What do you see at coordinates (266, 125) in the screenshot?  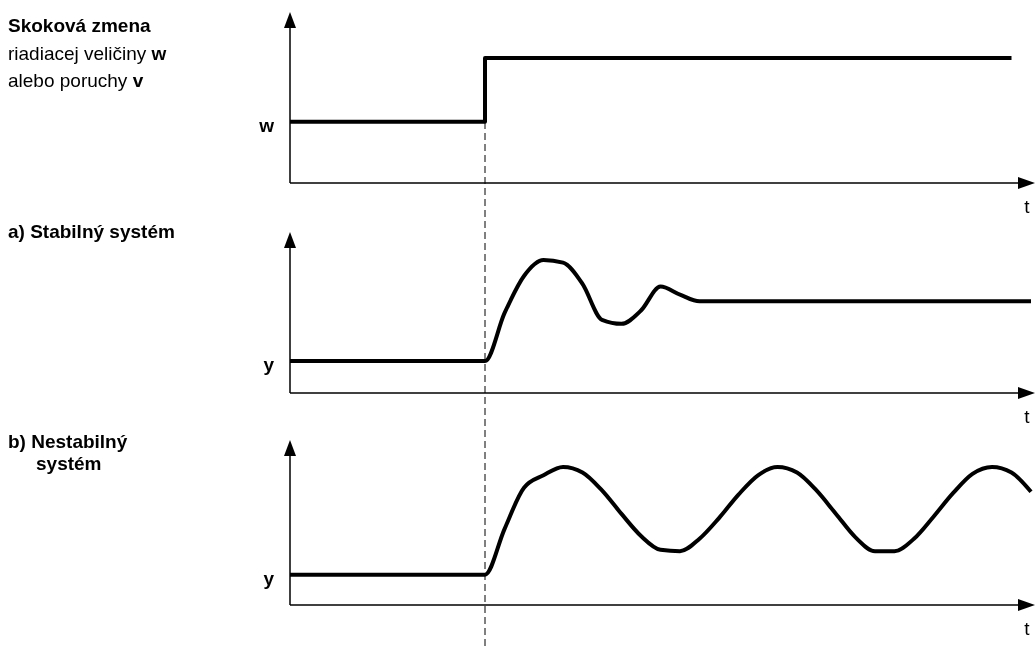 I see `y-axis-title: w` at bounding box center [266, 125].